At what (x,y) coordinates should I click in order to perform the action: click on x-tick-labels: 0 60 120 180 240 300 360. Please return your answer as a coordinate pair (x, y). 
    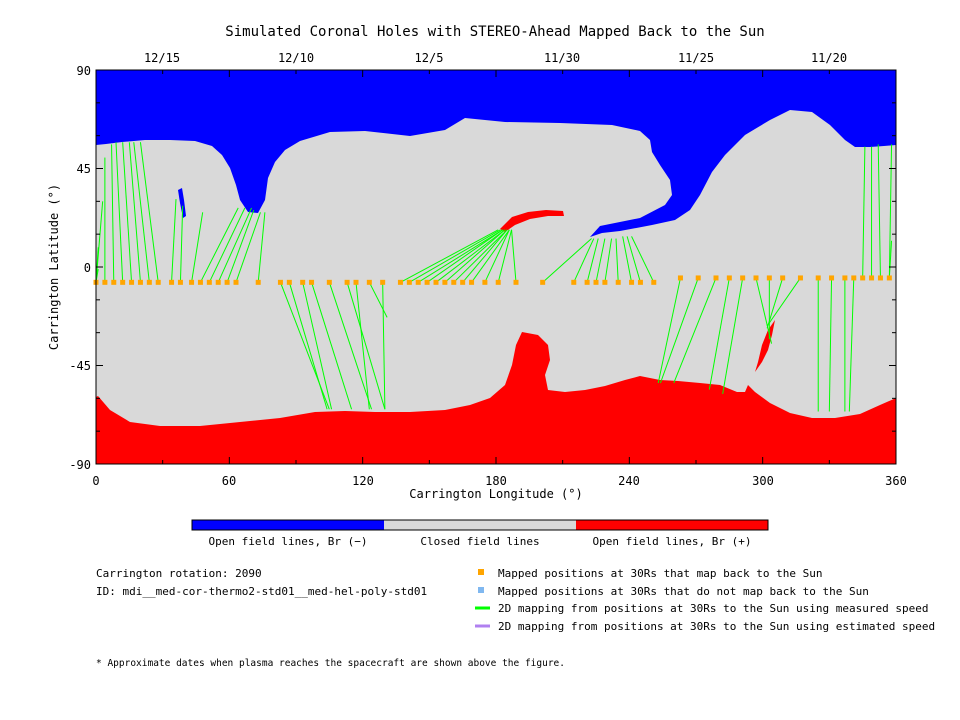
    Looking at the image, I should click on (499, 481).